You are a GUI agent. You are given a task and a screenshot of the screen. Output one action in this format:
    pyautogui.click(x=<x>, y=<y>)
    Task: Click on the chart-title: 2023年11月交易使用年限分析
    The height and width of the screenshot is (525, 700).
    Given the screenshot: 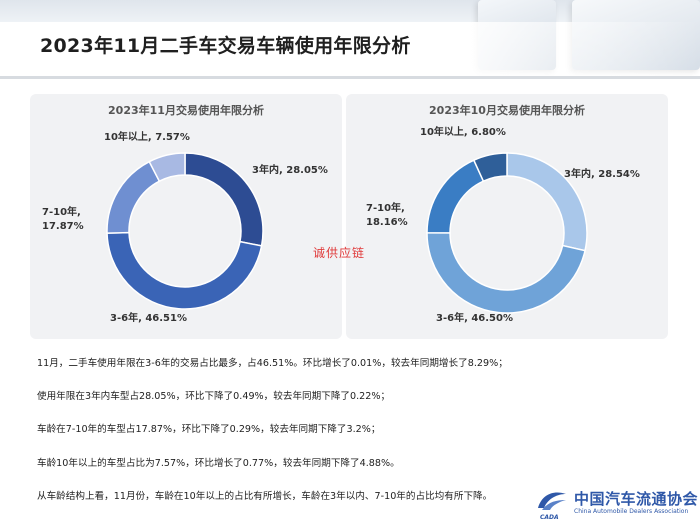 What is the action you would take?
    pyautogui.click(x=186, y=110)
    